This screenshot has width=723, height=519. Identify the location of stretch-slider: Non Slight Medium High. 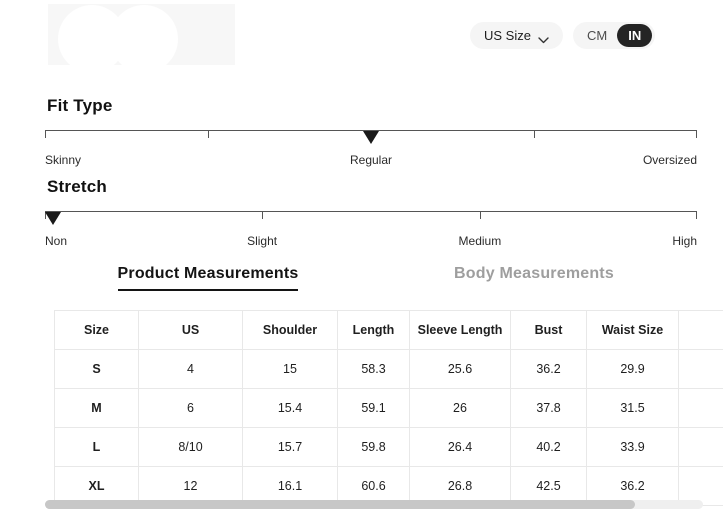
(371, 230).